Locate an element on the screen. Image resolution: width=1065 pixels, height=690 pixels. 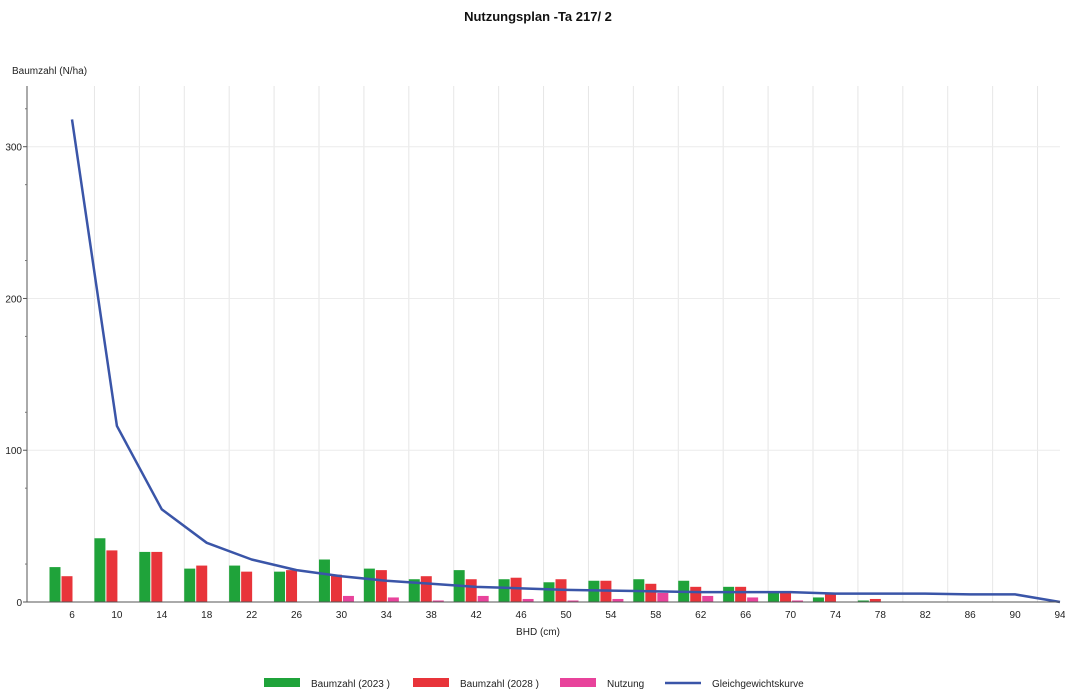
y-tick-label: 0 is located at coordinates (19, 603).